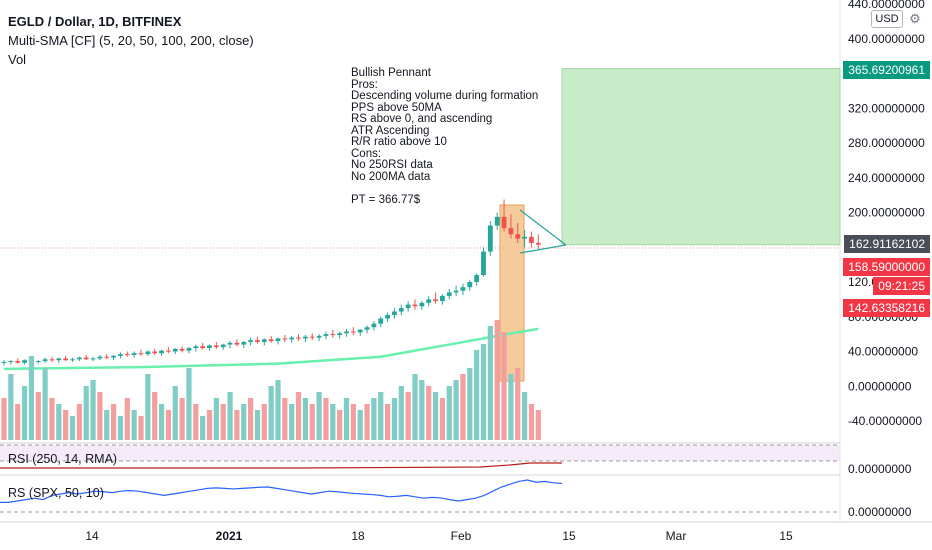 This screenshot has height=550, width=932. I want to click on y-tick-label: 320.00000000, so click(886, 108).